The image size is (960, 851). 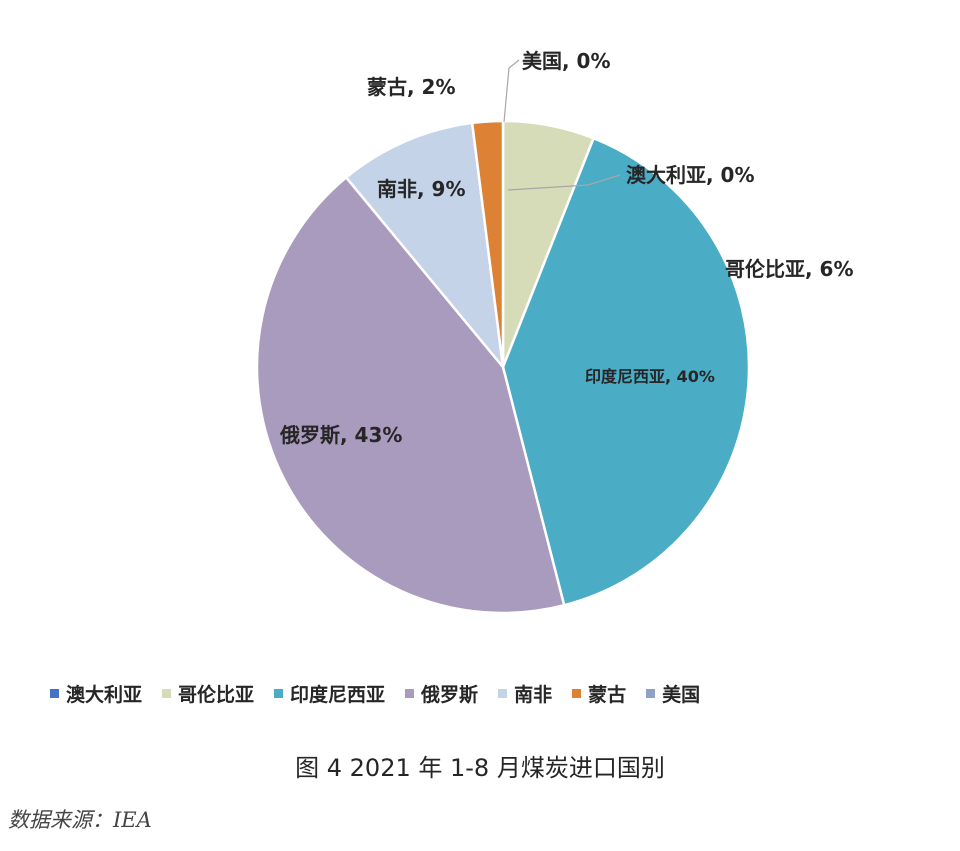 I want to click on legend-item-4: 南非, so click(x=525, y=693).